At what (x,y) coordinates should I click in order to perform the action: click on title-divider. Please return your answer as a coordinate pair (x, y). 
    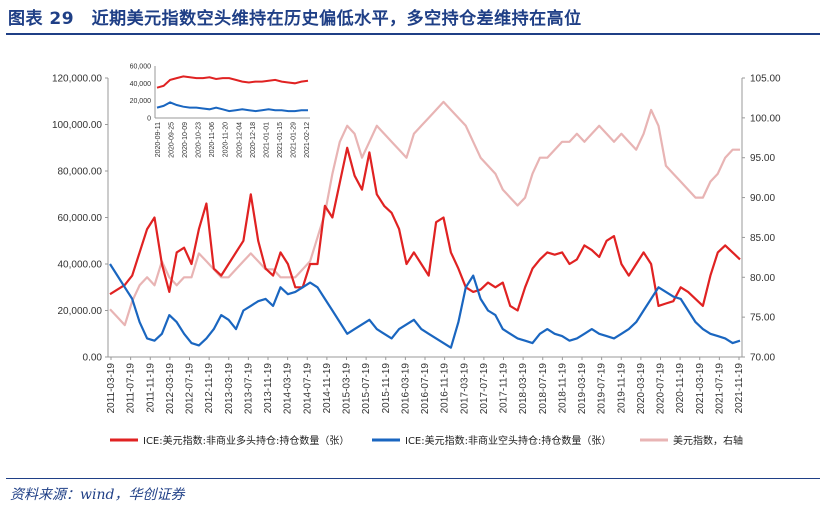
    Looking at the image, I should click on (413, 34).